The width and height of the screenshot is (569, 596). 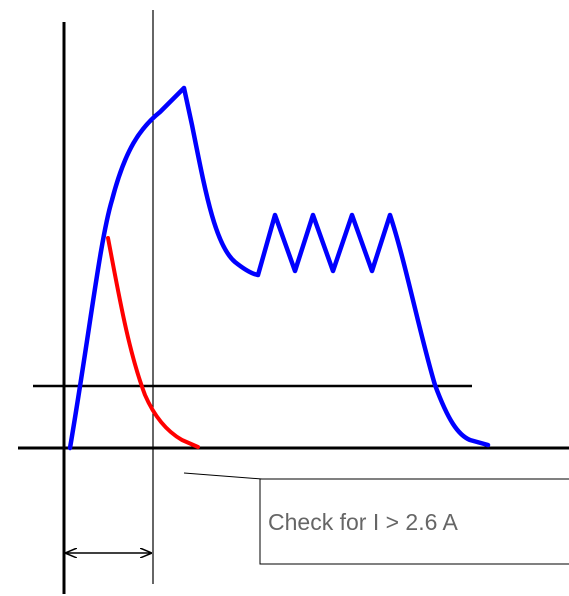 I want to click on callout-box, so click(x=414, y=521).